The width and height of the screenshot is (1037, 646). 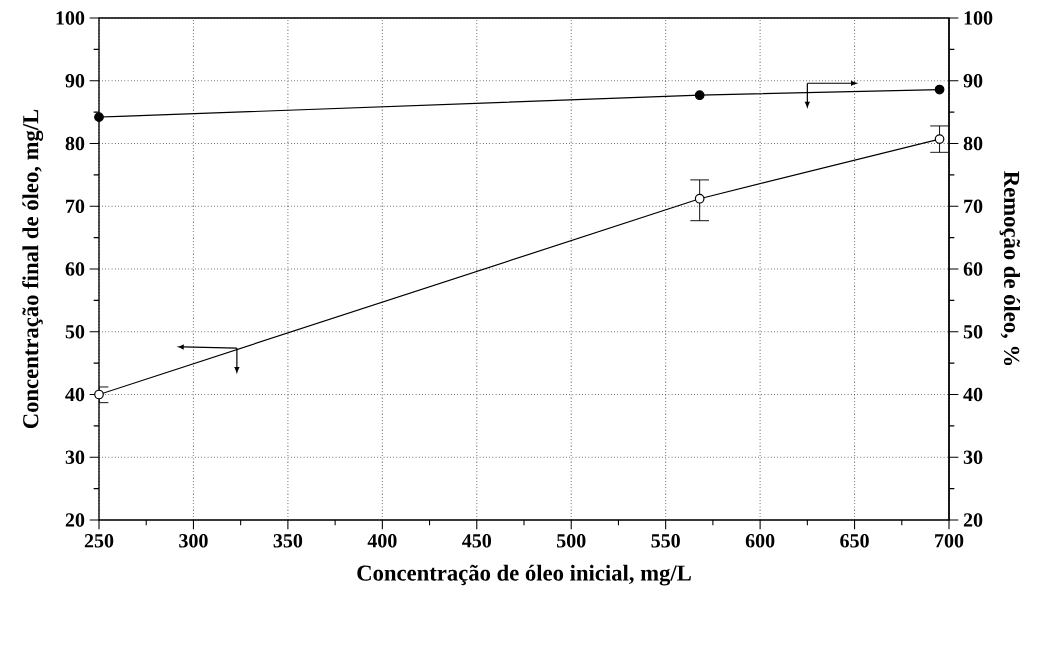 I want to click on x-tick-label: 250, so click(x=99, y=541).